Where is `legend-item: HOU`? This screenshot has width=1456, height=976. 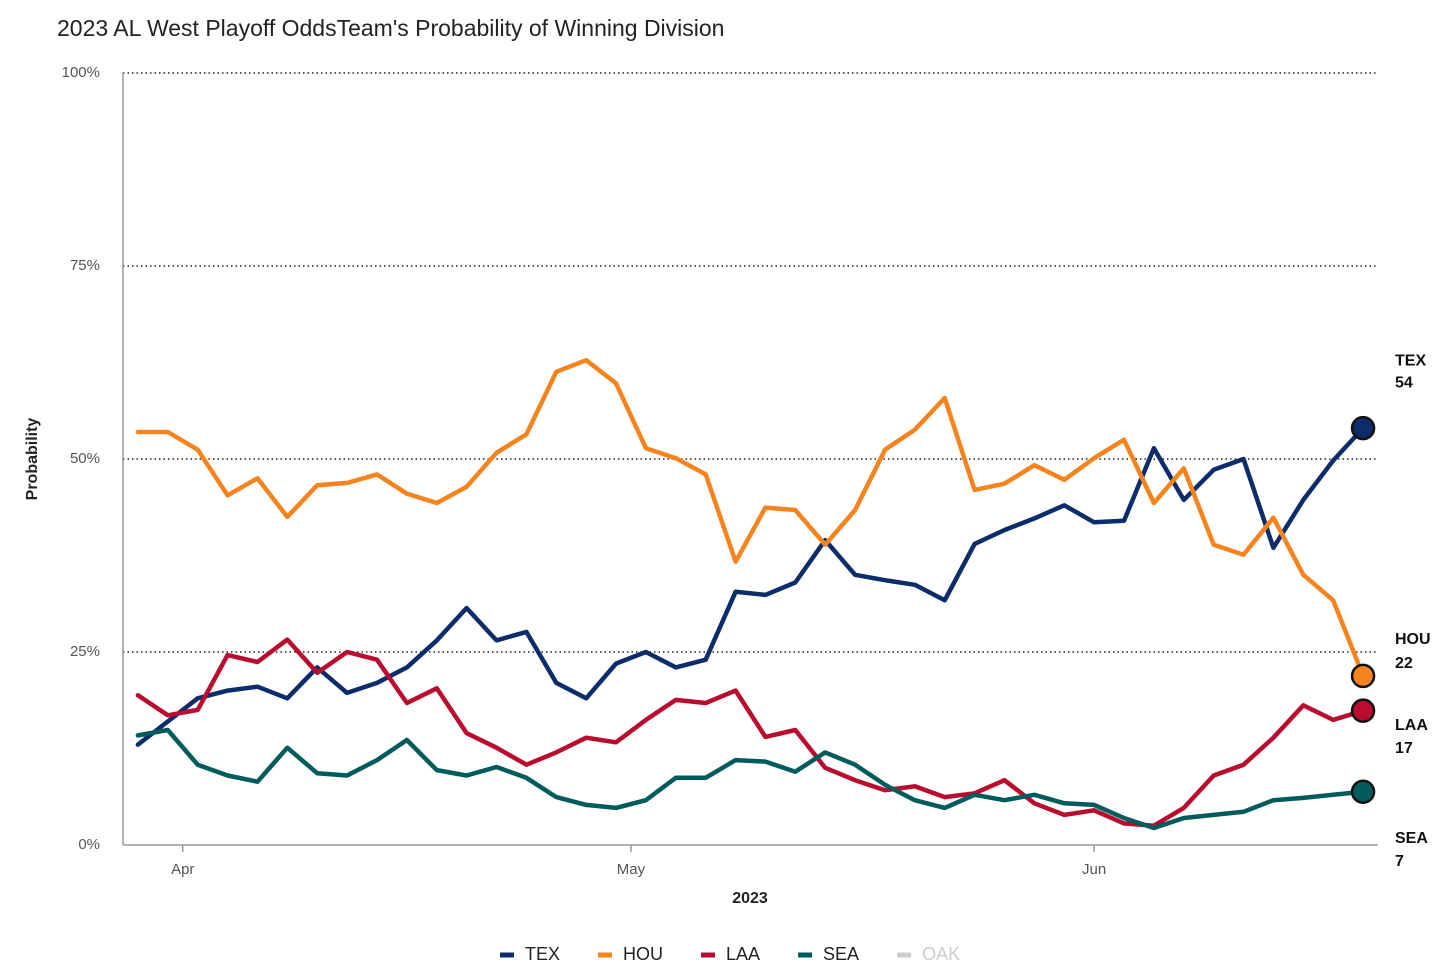 legend-item: HOU is located at coordinates (630, 954).